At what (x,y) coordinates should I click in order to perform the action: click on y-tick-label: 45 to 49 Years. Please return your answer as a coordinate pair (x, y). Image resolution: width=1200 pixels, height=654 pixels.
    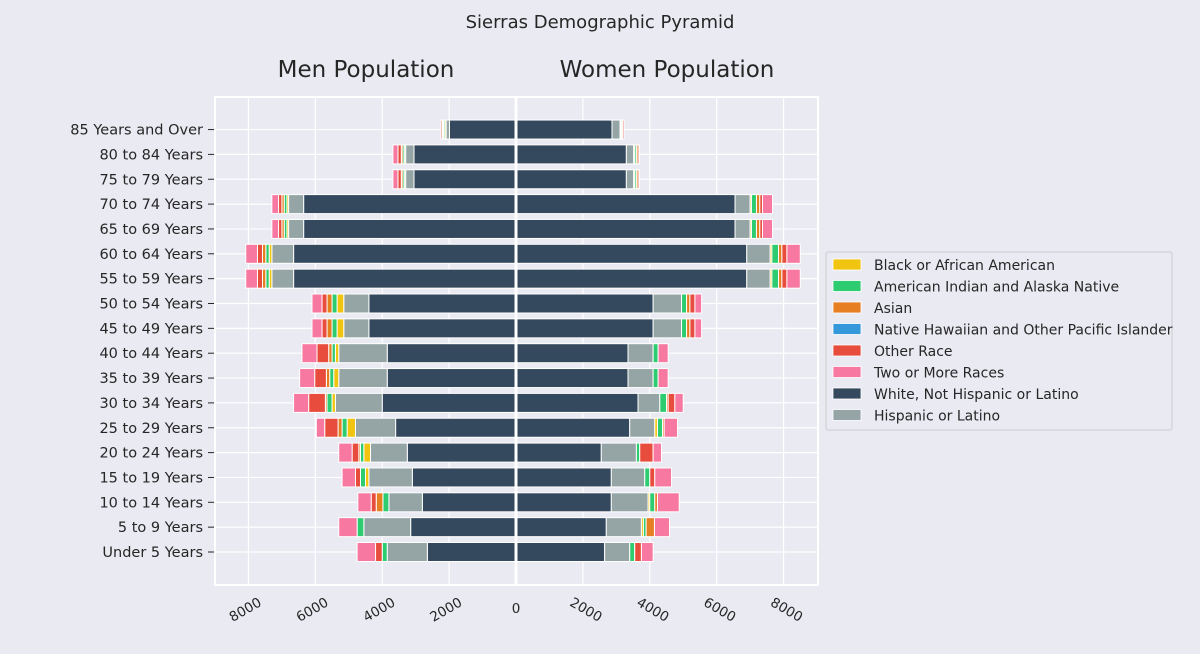
    Looking at the image, I should click on (151, 329).